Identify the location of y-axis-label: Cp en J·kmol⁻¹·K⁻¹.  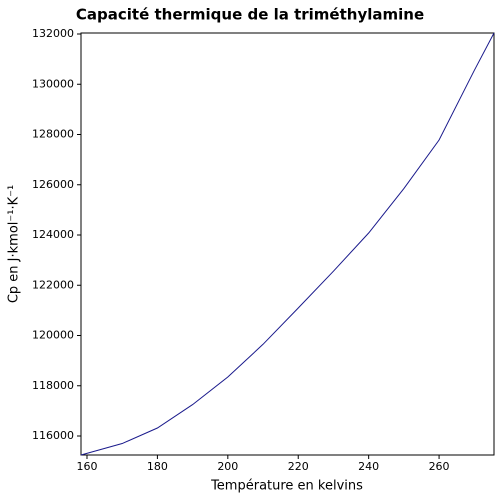
(14, 244).